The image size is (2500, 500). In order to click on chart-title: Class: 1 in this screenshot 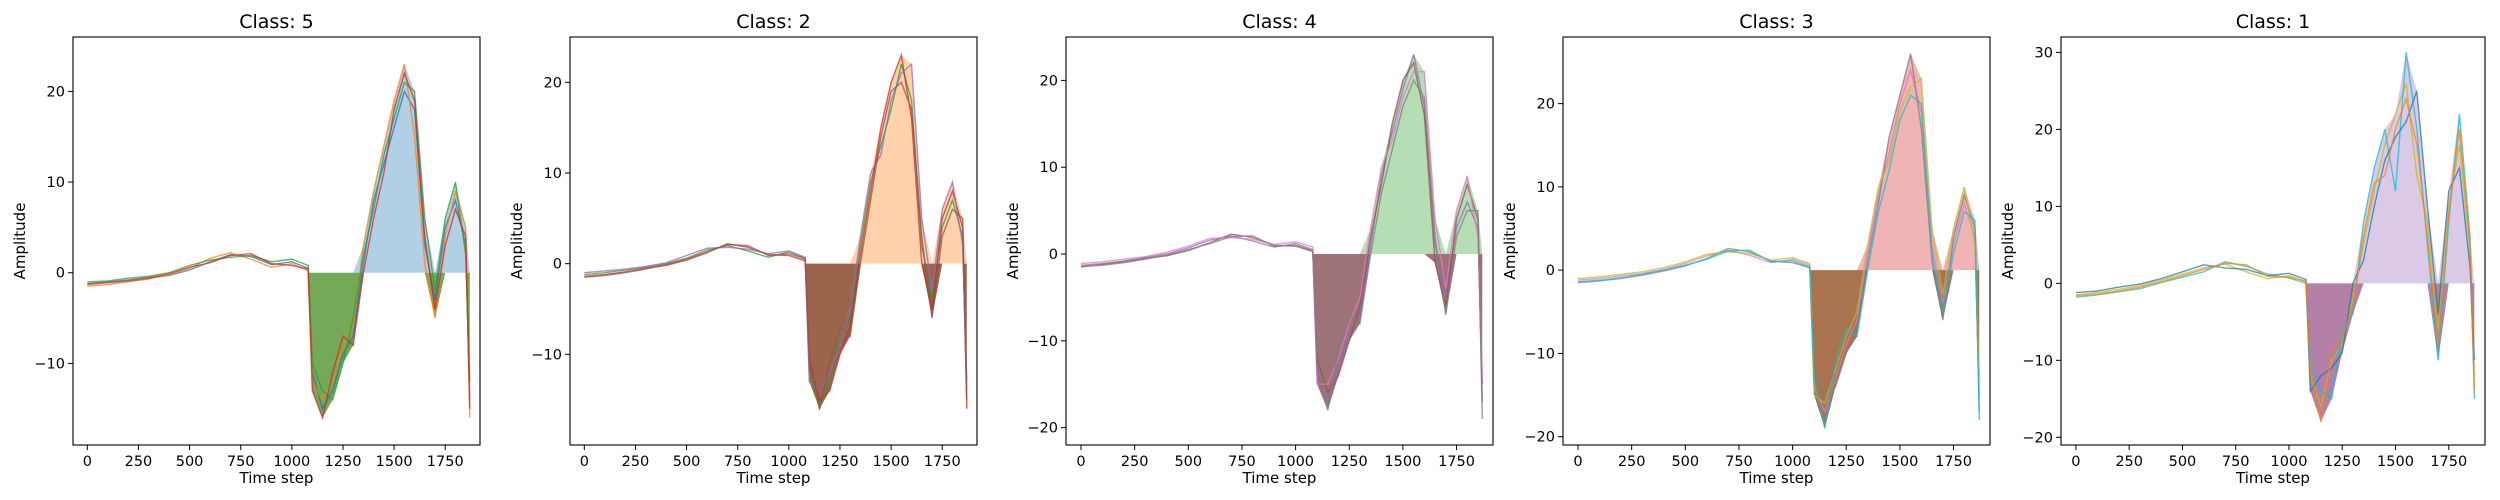, I will do `click(2273, 22)`.